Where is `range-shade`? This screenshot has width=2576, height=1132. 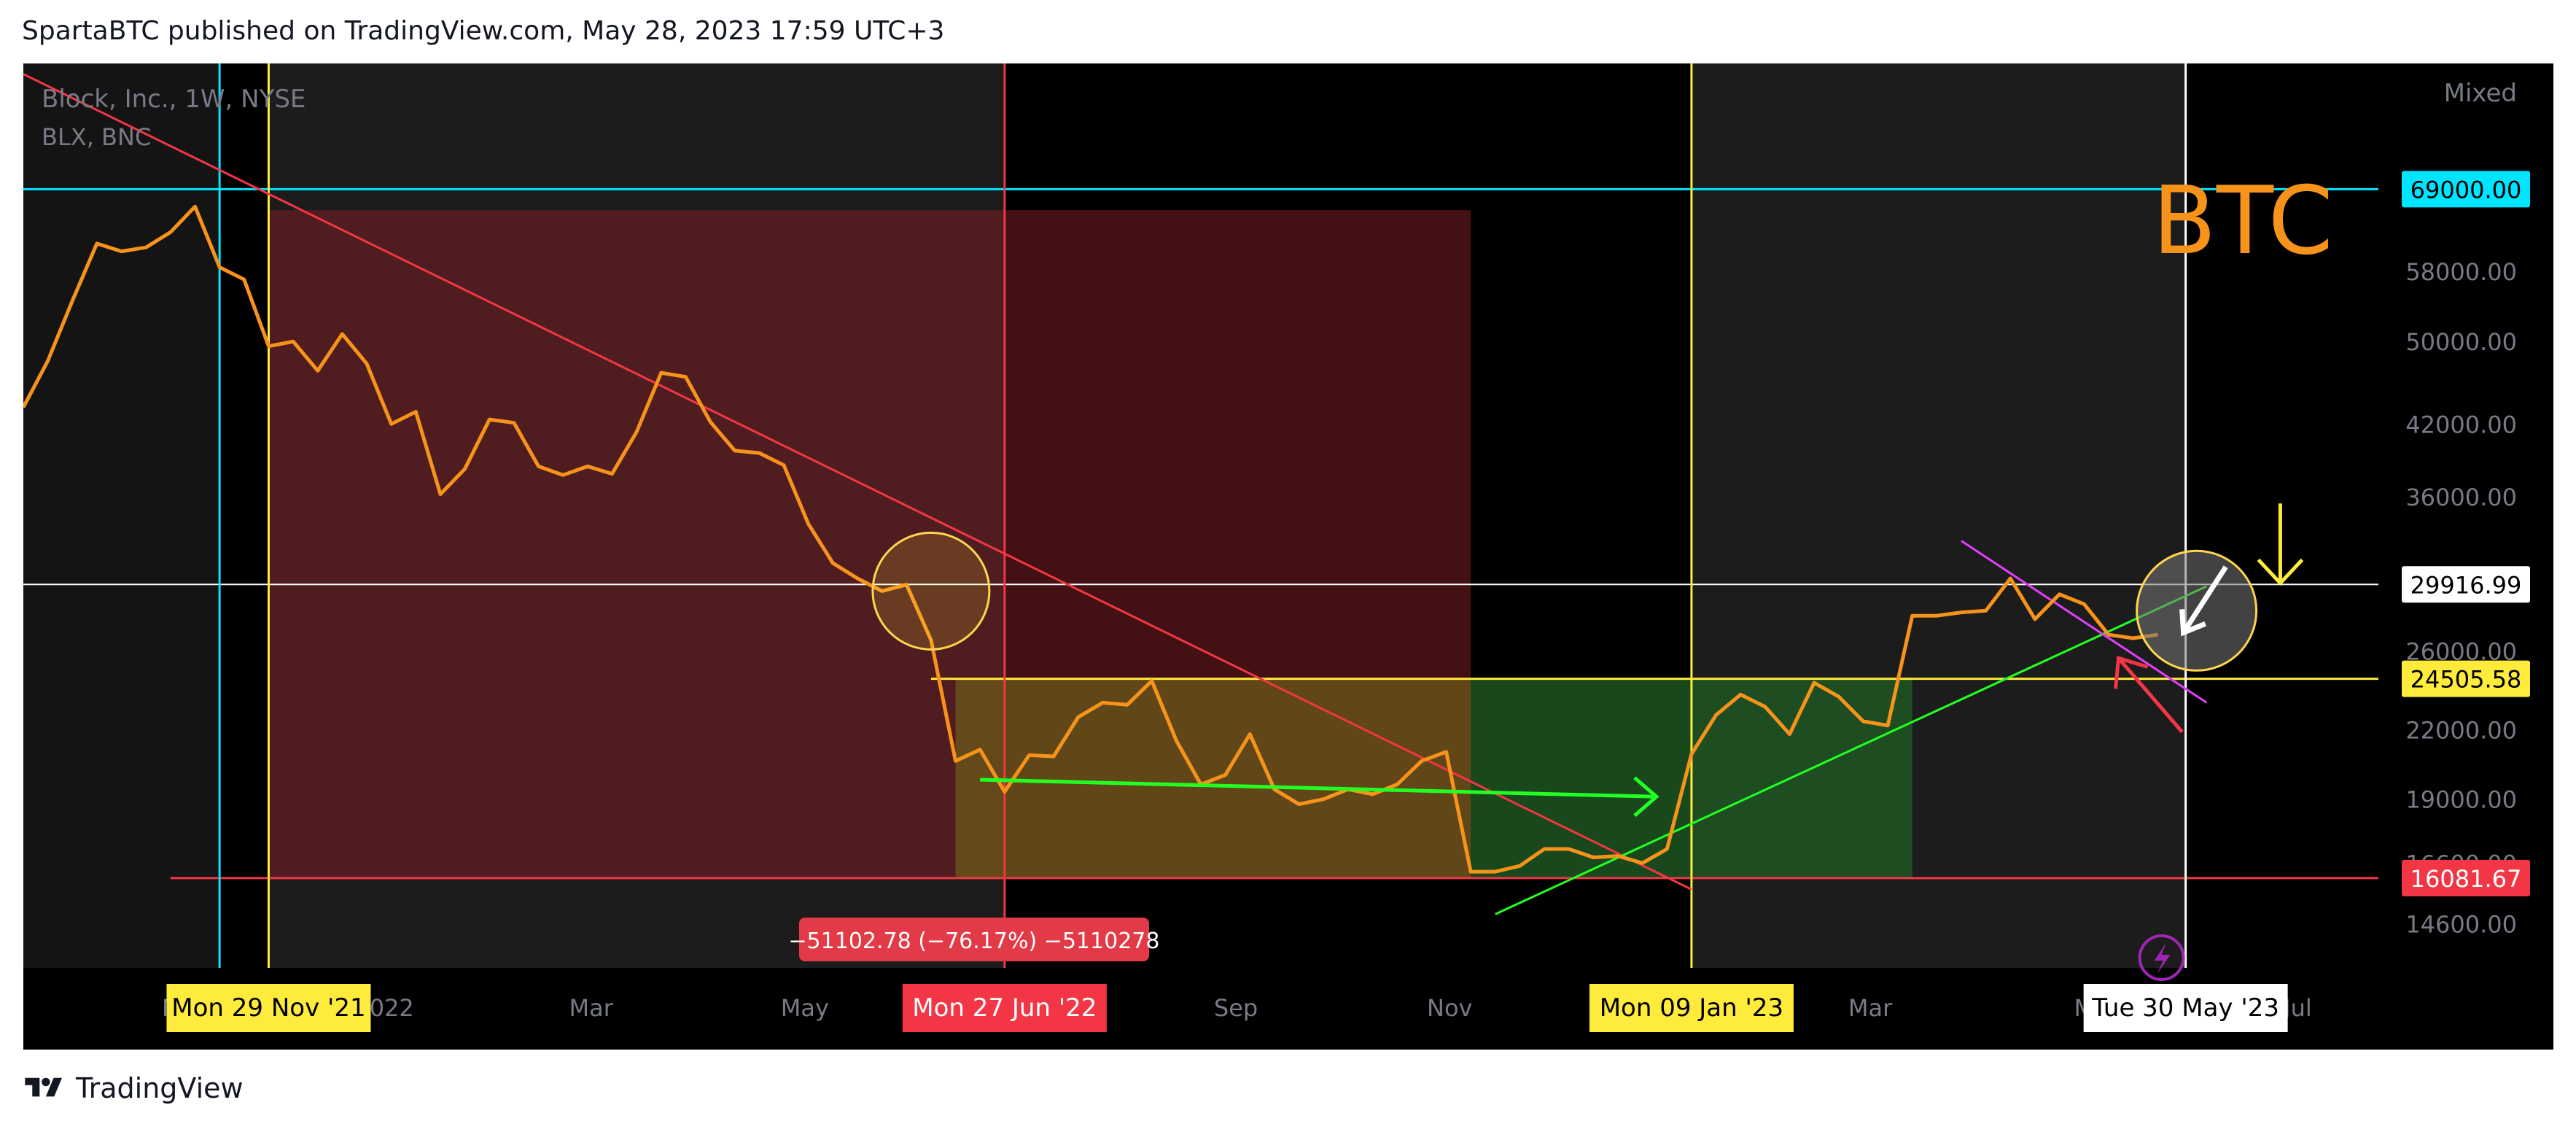 range-shade is located at coordinates (121, 515).